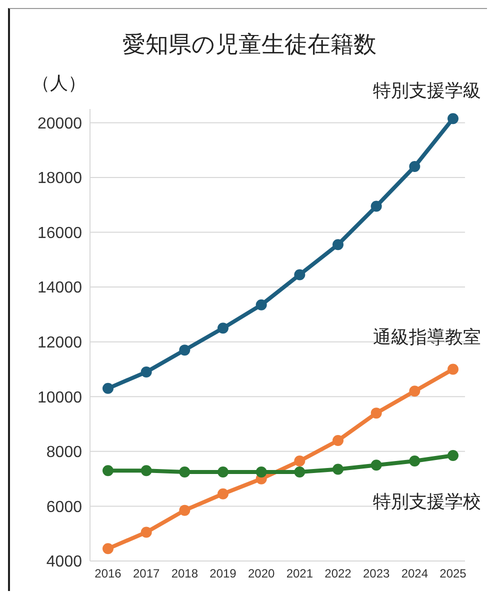 The height and width of the screenshot is (599, 495). I want to click on y-tick-label: 20000, so click(60, 123).